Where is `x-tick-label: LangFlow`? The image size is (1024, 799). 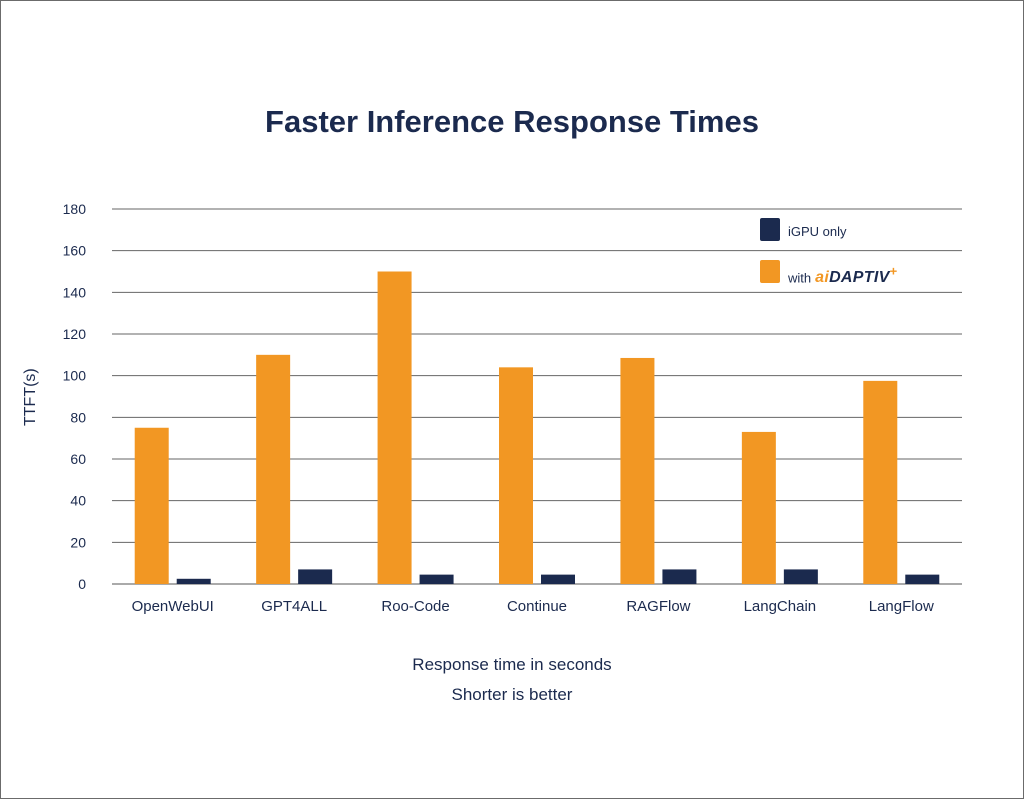
x-tick-label: LangFlow is located at coordinates (901, 606).